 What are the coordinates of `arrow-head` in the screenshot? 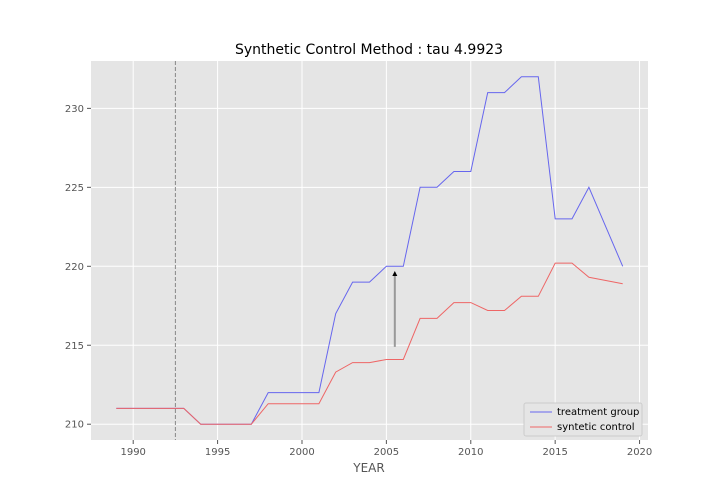 It's located at (395, 274).